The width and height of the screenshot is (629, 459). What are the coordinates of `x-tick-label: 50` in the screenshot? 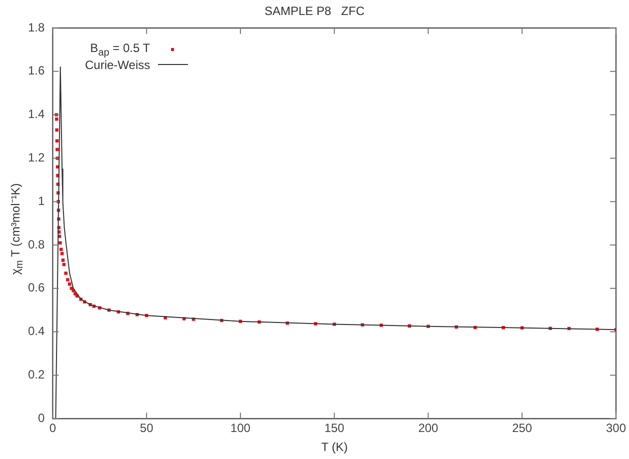 It's located at (147, 428).